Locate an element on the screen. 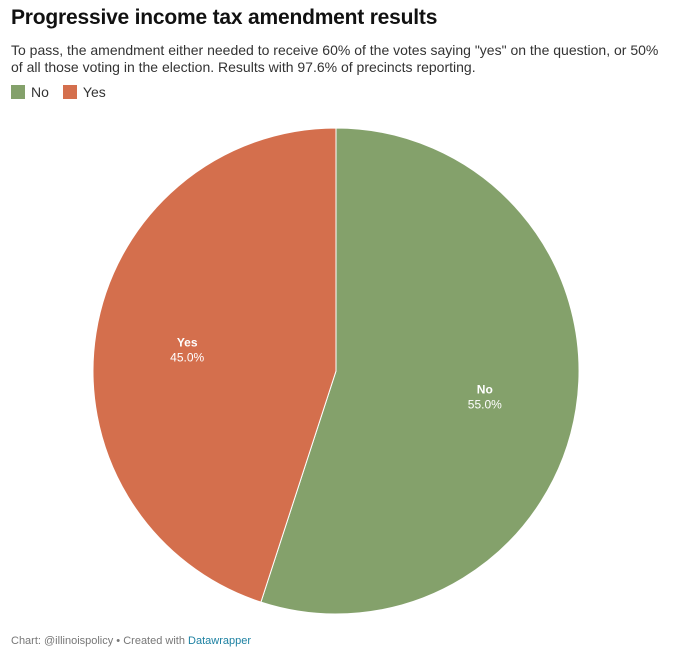  legend-item-yes: Yes is located at coordinates (84, 92).